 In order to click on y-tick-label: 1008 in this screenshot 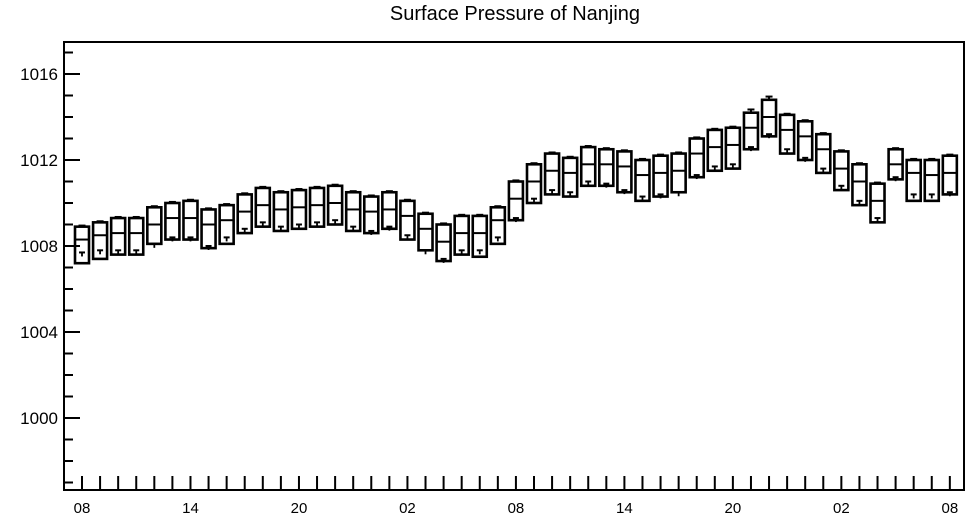, I will do `click(39, 246)`.